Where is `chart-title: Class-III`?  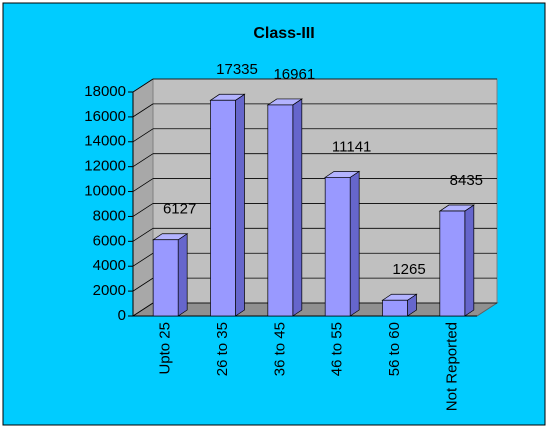 chart-title: Class-III is located at coordinates (283, 33).